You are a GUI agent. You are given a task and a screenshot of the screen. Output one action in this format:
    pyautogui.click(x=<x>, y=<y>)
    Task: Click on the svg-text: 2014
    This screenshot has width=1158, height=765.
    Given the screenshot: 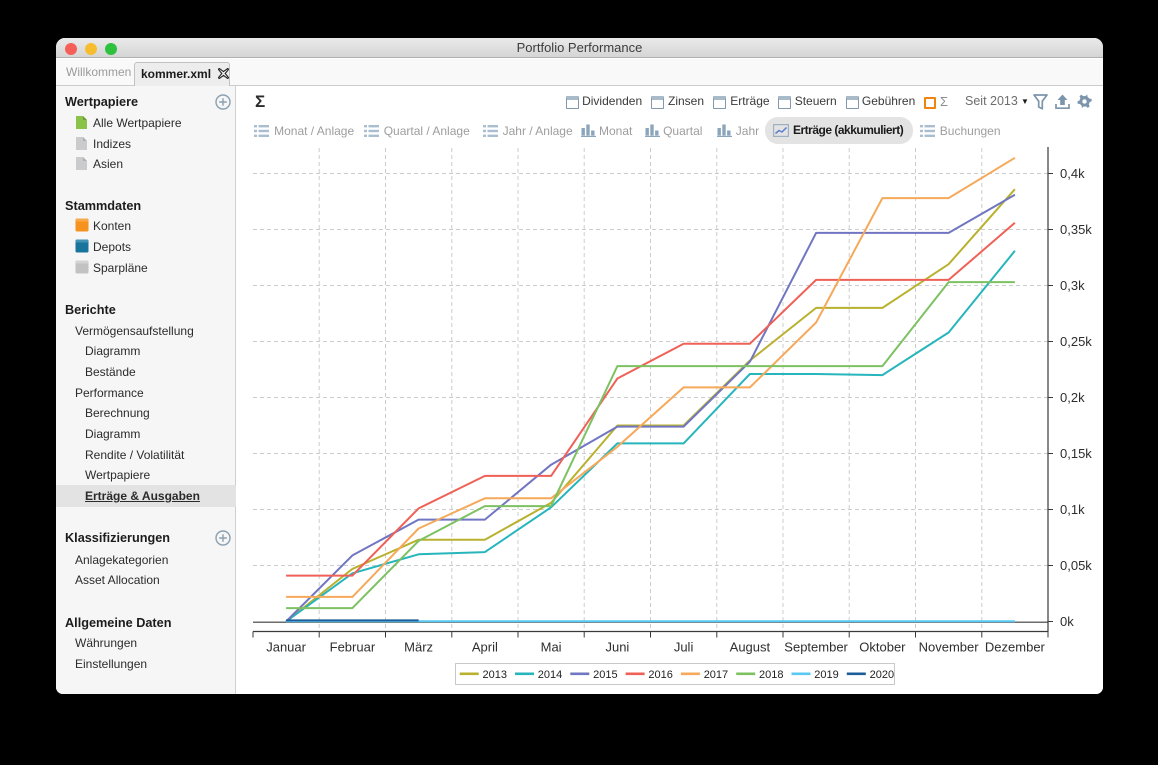 What is the action you would take?
    pyautogui.click(x=550, y=675)
    